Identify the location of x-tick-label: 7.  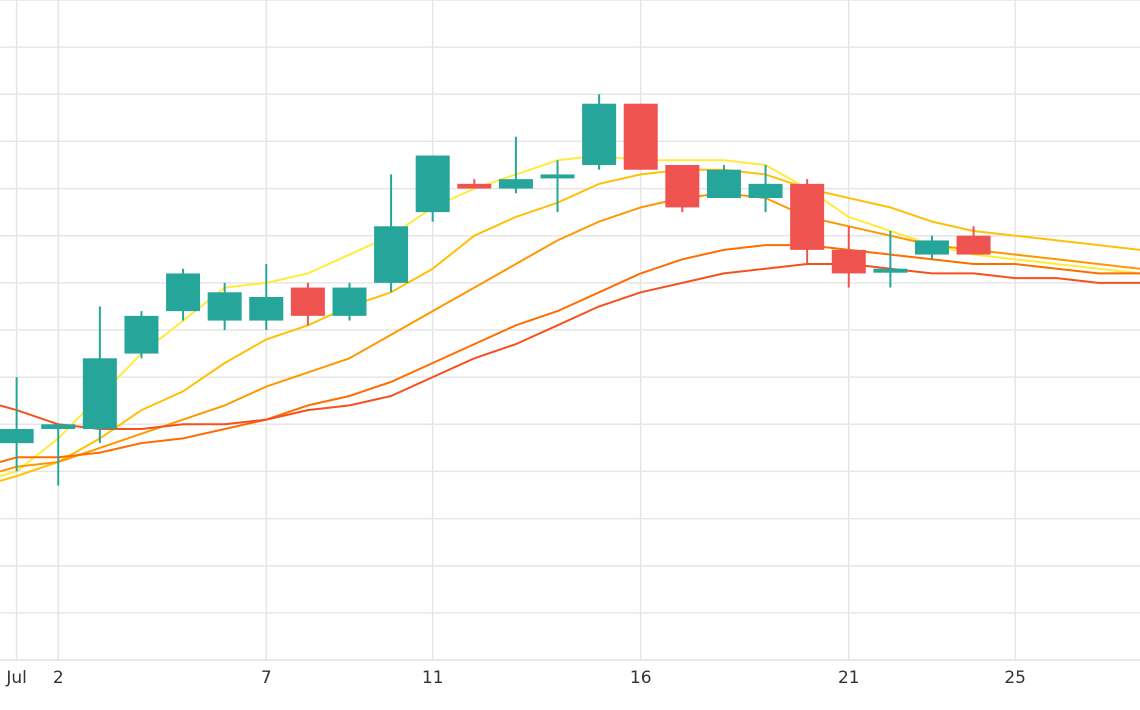
(266, 678).